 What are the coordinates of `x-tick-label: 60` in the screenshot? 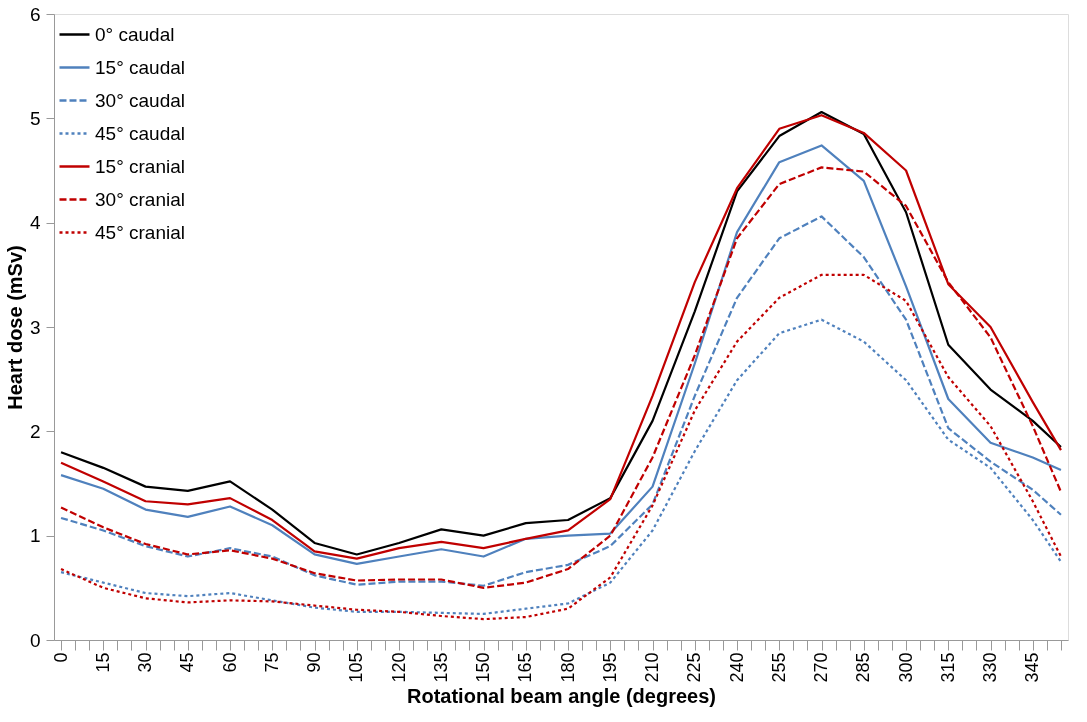 It's located at (229, 662).